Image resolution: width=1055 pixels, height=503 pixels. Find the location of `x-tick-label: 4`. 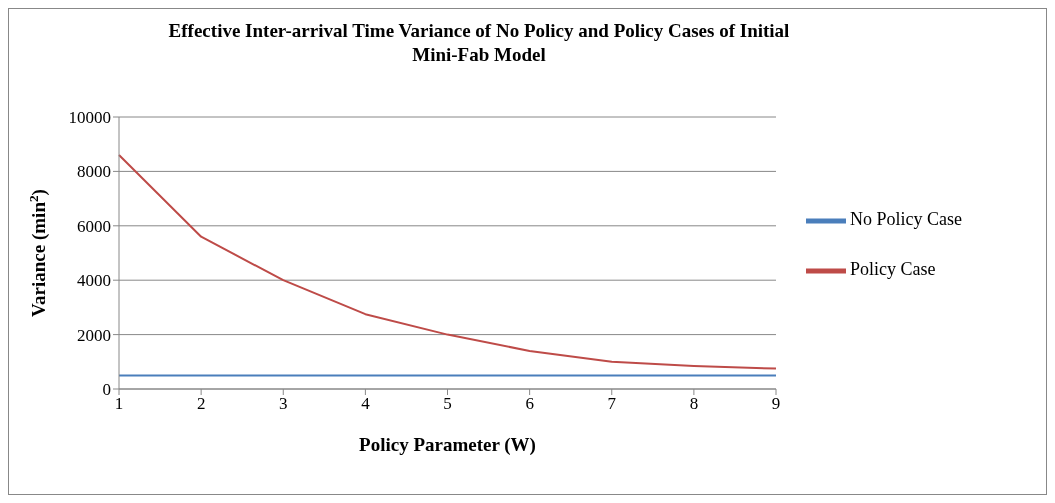

x-tick-label: 4 is located at coordinates (366, 404).